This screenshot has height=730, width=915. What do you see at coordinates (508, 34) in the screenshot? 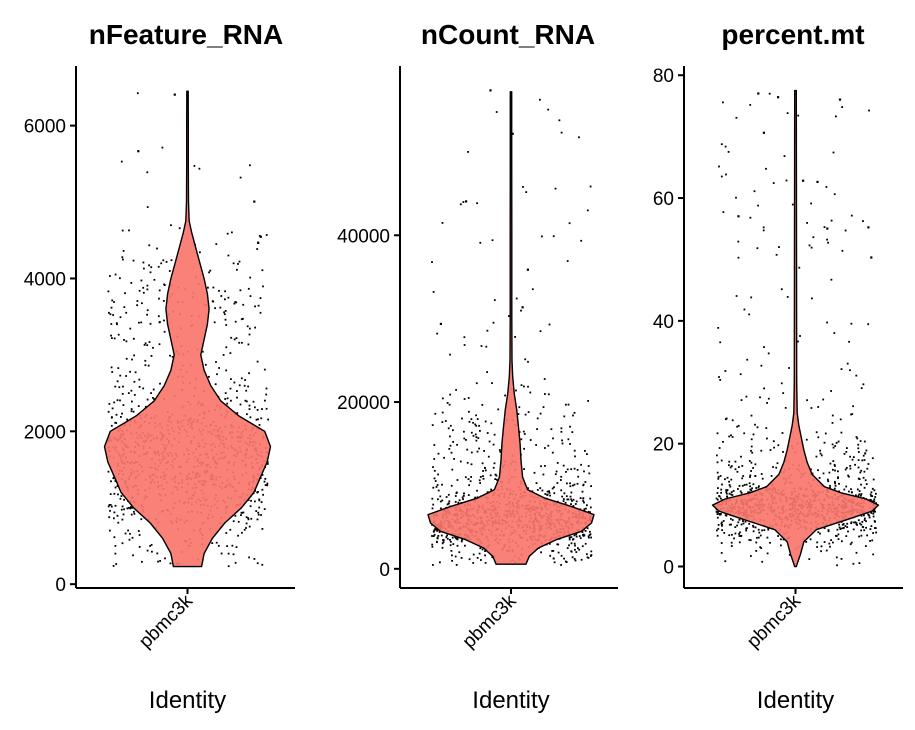
I see `panel-title: nCount_RNA` at bounding box center [508, 34].